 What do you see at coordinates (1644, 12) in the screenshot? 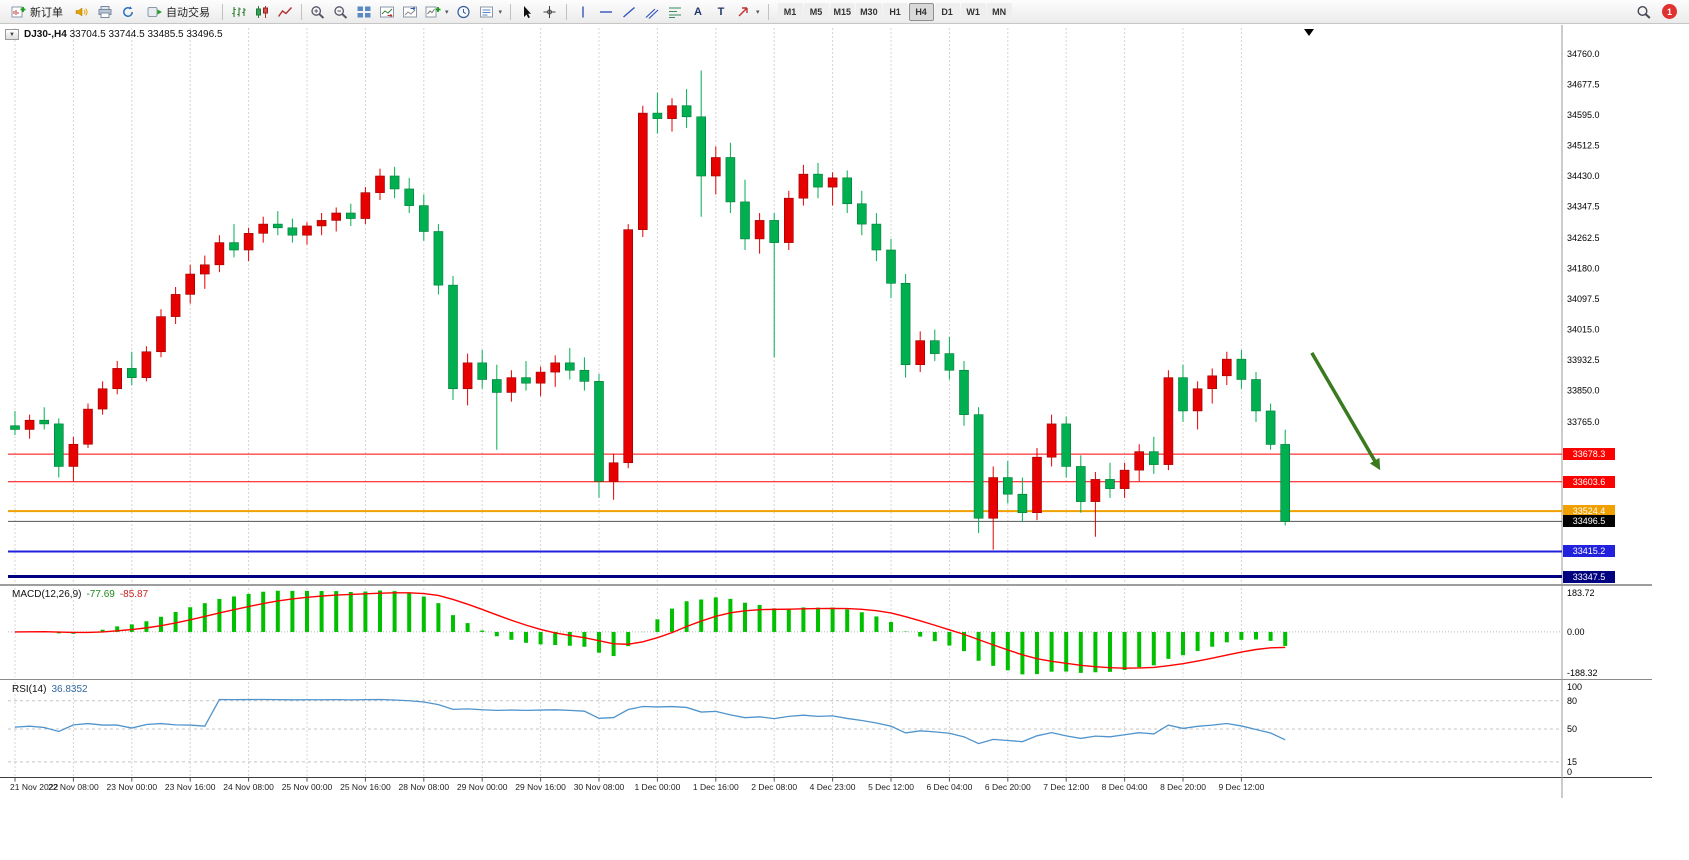
I see `search-button` at bounding box center [1644, 12].